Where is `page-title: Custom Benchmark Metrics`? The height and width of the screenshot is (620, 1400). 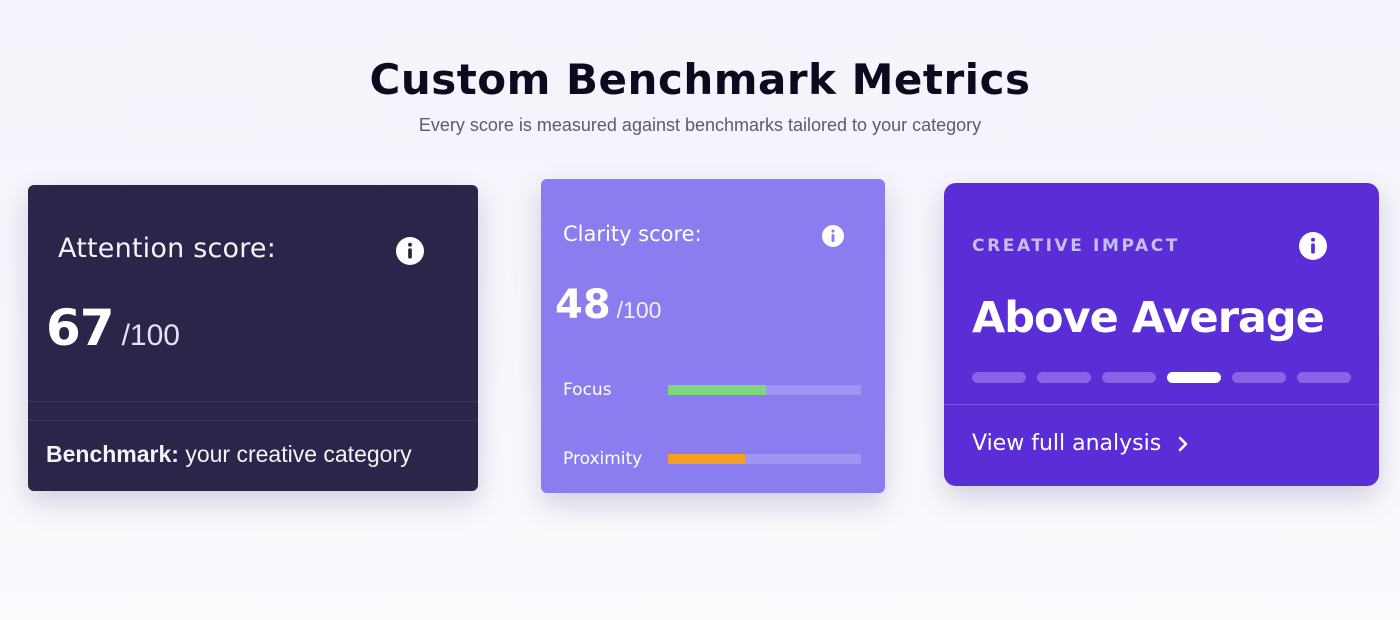
page-title: Custom Benchmark Metrics is located at coordinates (700, 79).